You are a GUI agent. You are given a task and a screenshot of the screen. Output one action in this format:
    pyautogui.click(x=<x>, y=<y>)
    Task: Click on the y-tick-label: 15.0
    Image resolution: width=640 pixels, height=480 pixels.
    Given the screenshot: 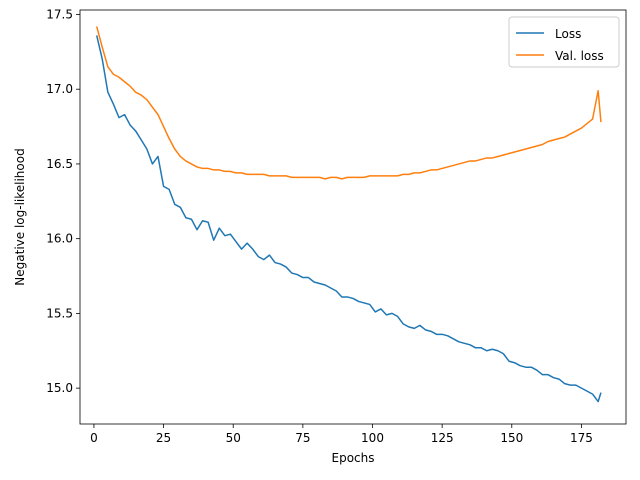 What is the action you would take?
    pyautogui.click(x=59, y=388)
    